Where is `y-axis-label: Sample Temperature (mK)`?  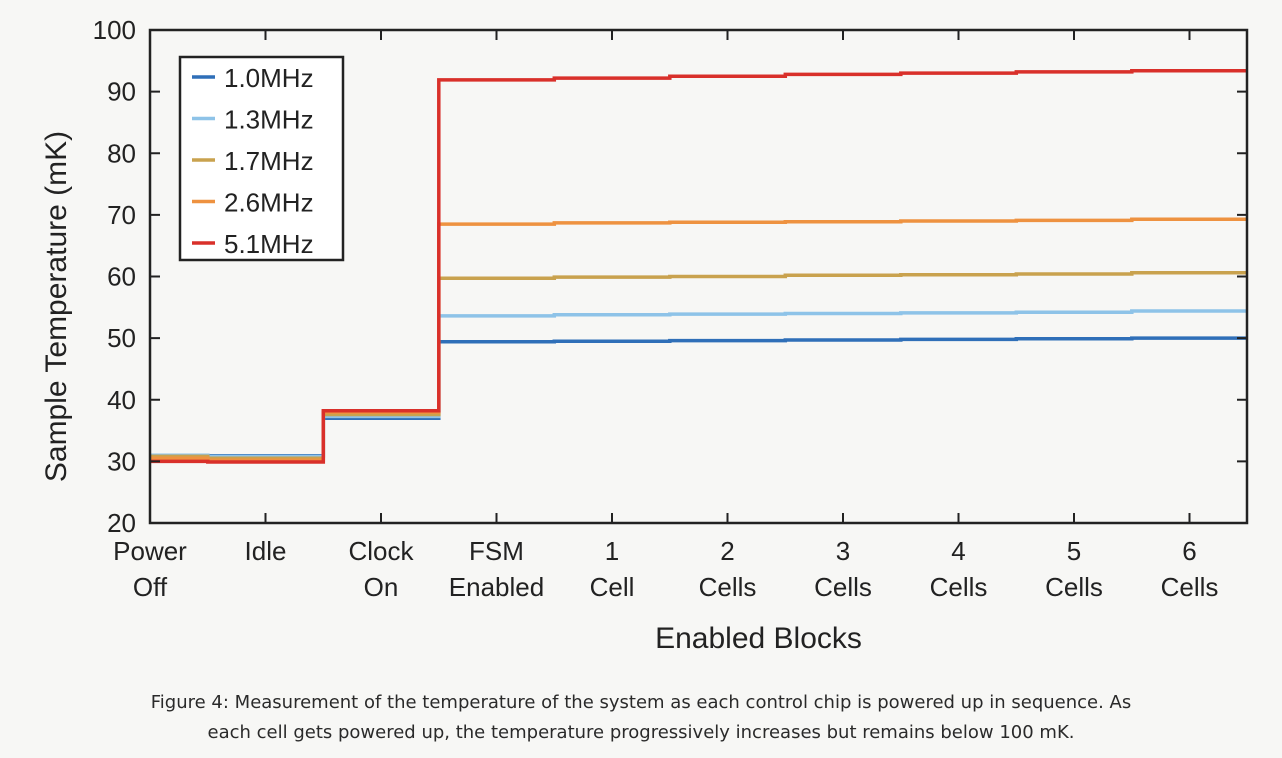 y-axis-label: Sample Temperature (mK) is located at coordinates (56, 306).